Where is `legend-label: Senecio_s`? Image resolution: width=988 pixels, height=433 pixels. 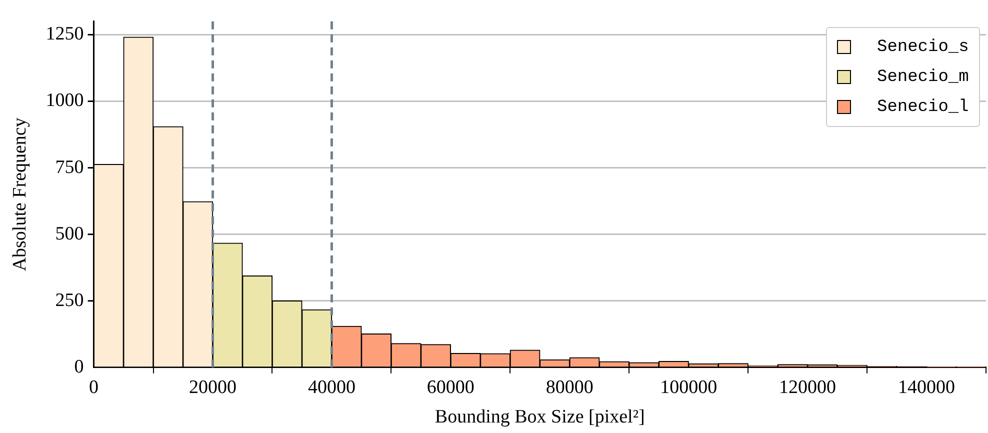
legend-label: Senecio_s is located at coordinates (923, 47).